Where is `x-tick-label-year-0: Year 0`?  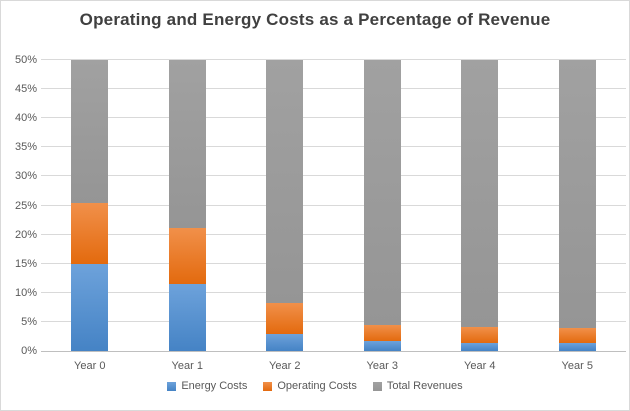 x-tick-label-year-0: Year 0 is located at coordinates (90, 366).